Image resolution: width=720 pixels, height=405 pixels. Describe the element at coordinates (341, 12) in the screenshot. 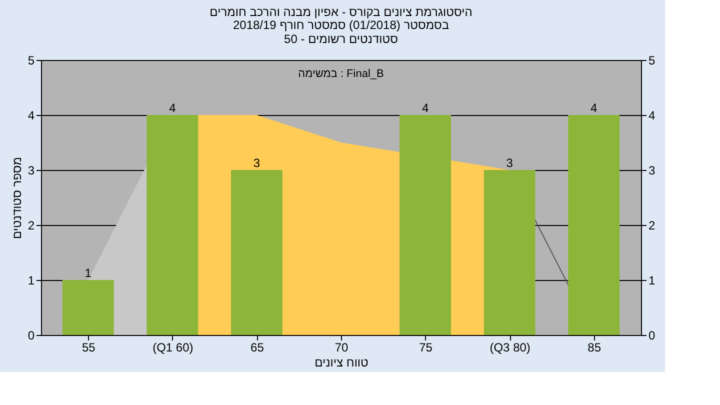

I see `chart-title: היסטוגרמת ציונים בקורס - אפיון מבנה והרכב חומרים` at that location.